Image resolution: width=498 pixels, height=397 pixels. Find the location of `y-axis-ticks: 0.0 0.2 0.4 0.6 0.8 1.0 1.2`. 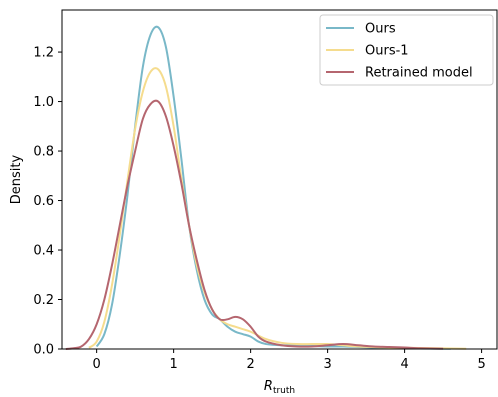

y-axis-ticks: 0.0 0.2 0.4 0.6 0.8 1.0 1.2 is located at coordinates (47, 202).